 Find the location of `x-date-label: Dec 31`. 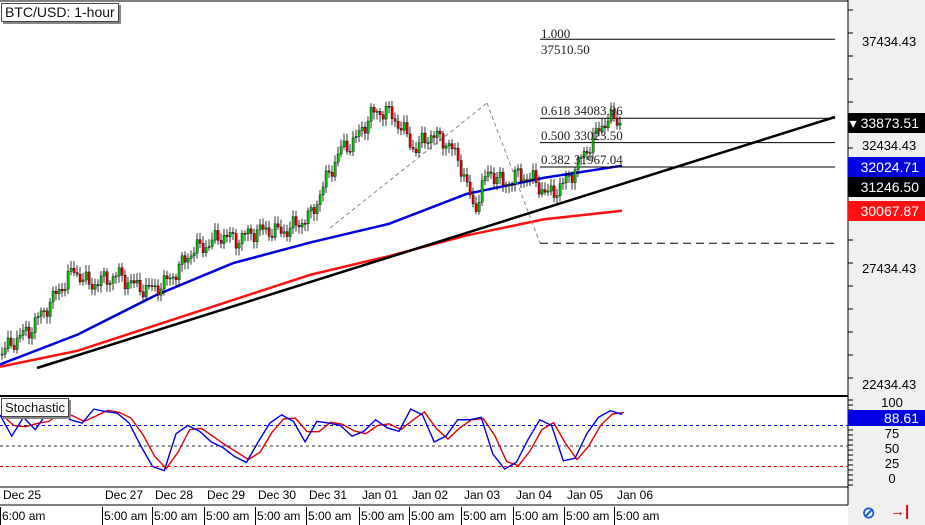

x-date-label: Dec 31 is located at coordinates (328, 495).